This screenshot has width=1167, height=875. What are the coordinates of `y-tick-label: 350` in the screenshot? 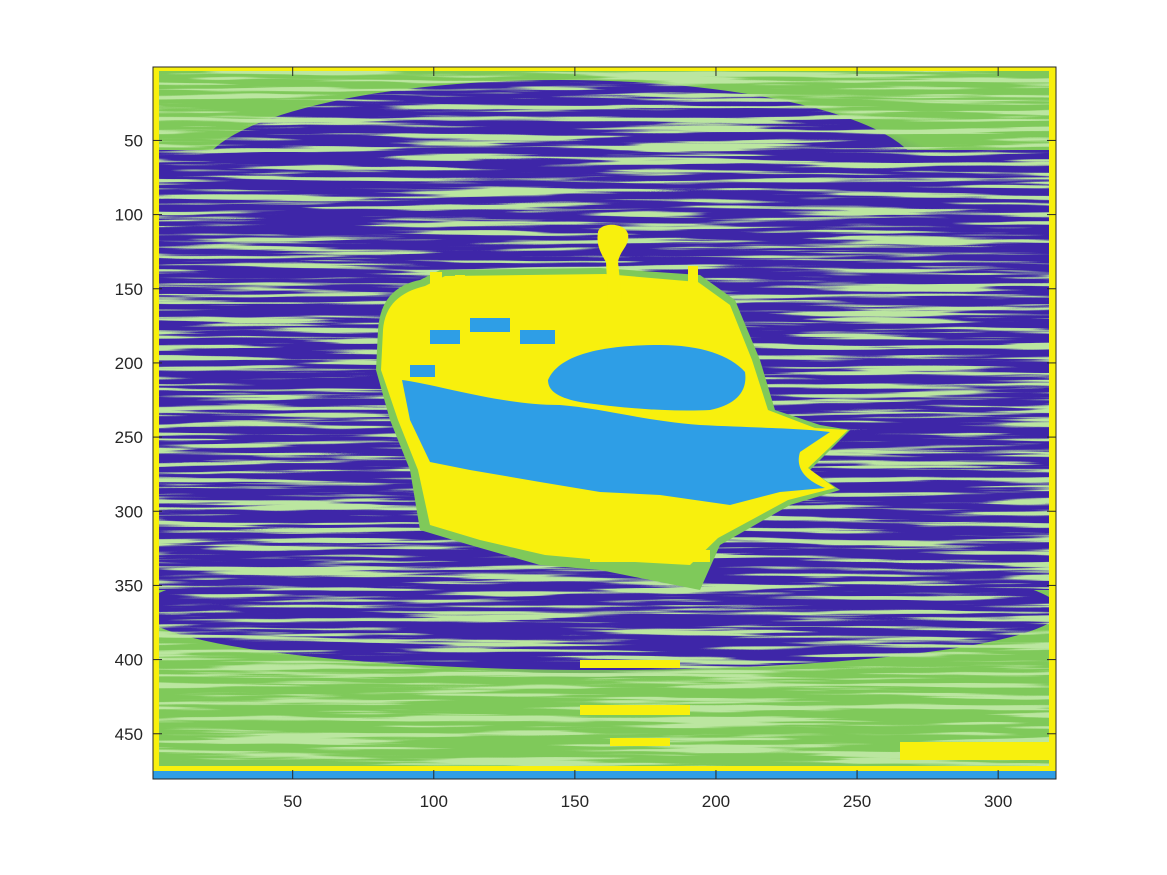 It's located at (129, 585).